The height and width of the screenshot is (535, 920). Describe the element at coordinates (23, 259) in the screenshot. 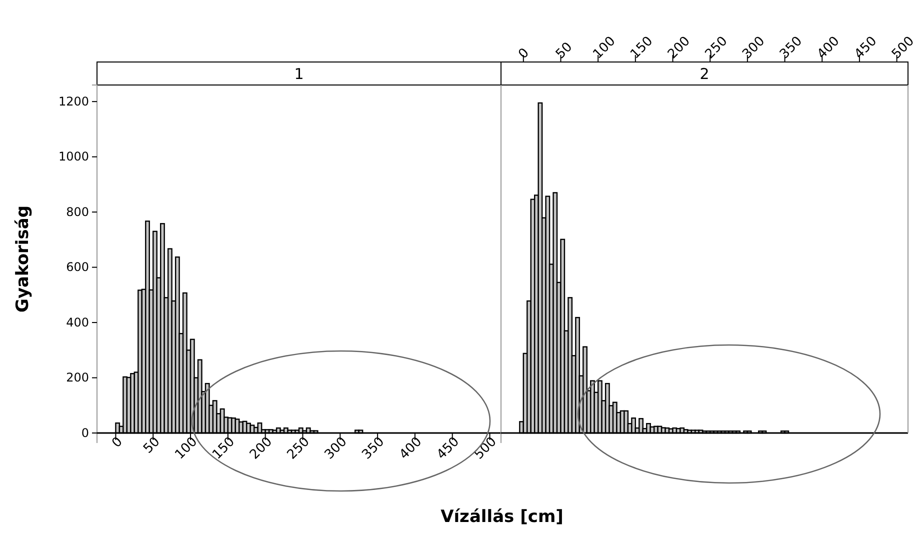

I see `y-axis-title: Gyakoriság` at that location.